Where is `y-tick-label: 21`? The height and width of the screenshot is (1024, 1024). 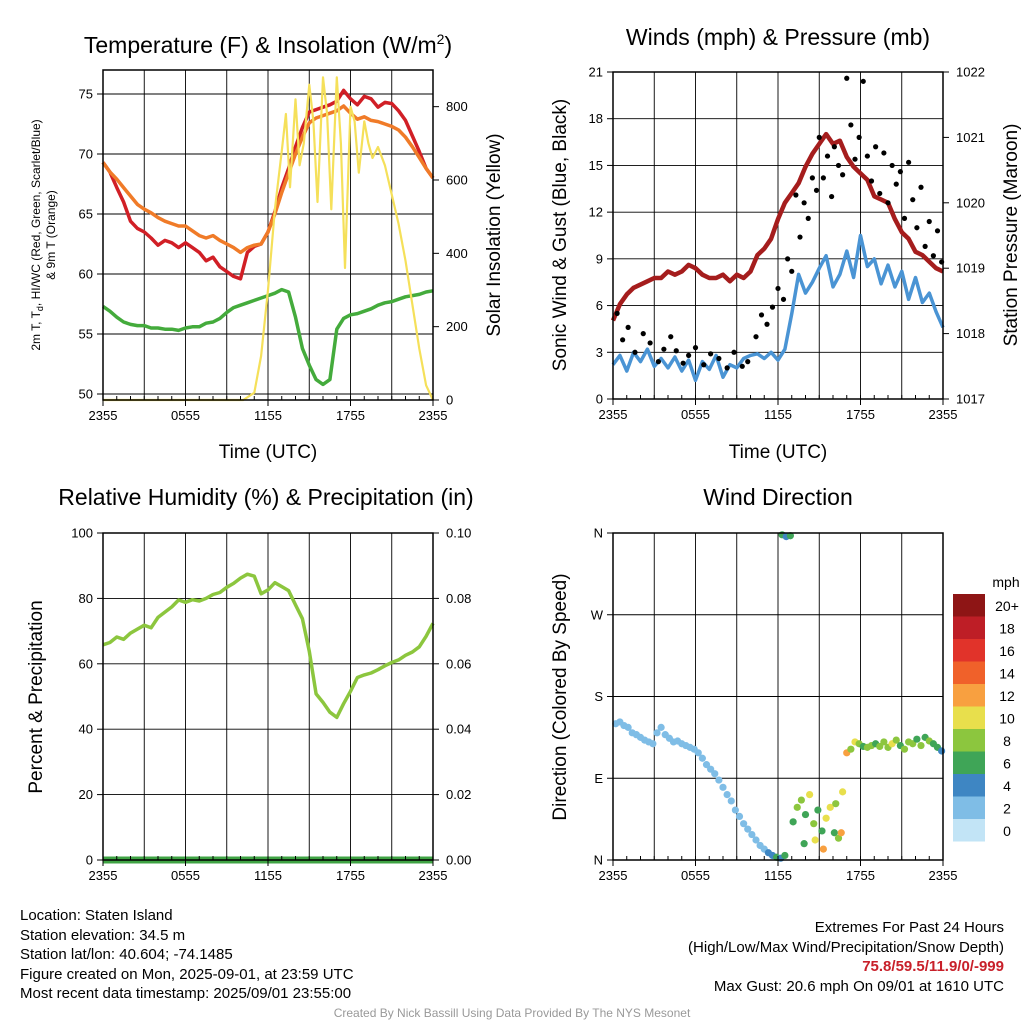 y-tick-label: 21 is located at coordinates (596, 72).